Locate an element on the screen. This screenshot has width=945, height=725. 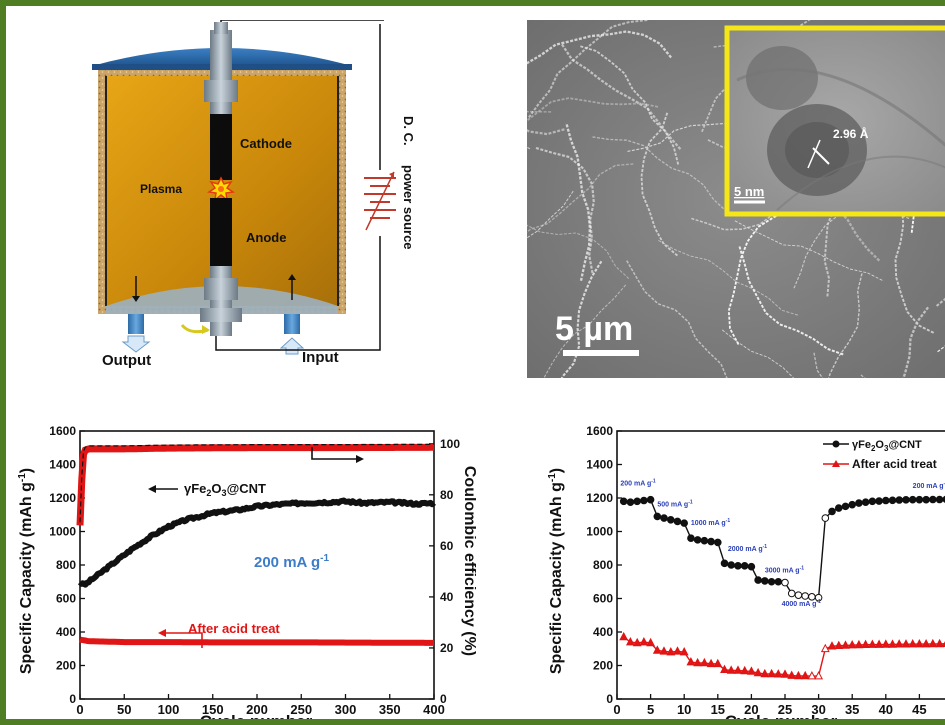
rate-label: 2000 mA g-1 is located at coordinates (747, 548).